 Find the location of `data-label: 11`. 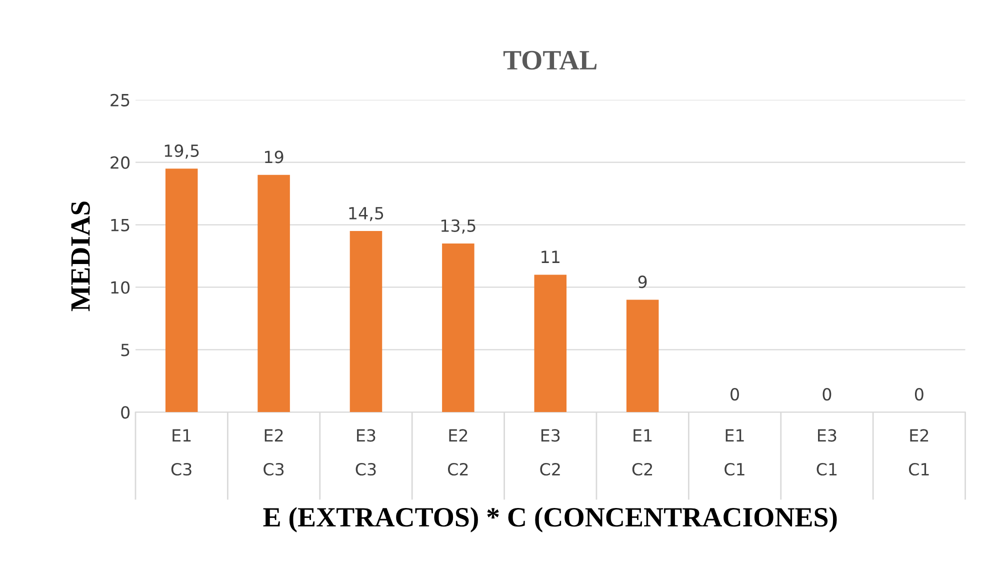

data-label: 11 is located at coordinates (551, 256).